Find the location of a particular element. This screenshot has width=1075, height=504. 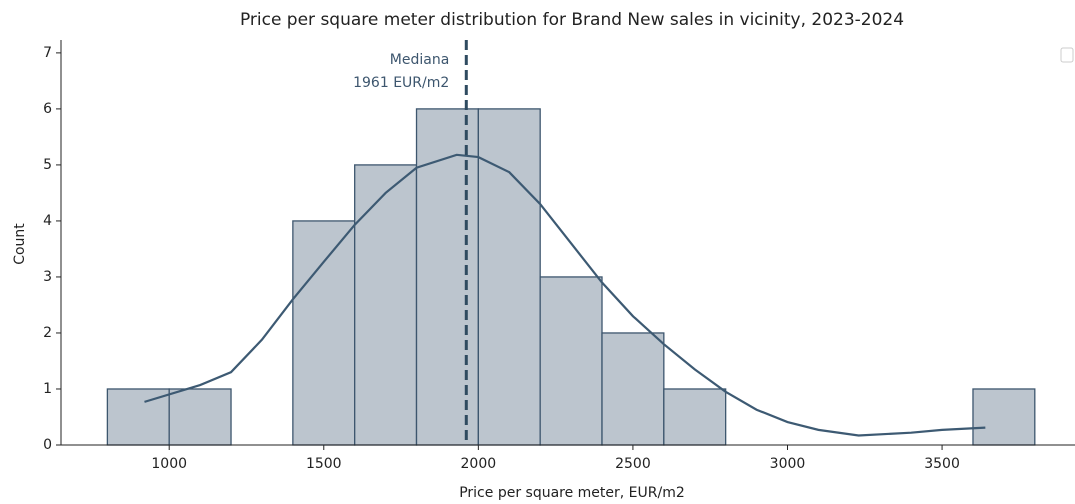

x-tick-label: 3000 is located at coordinates (788, 464).